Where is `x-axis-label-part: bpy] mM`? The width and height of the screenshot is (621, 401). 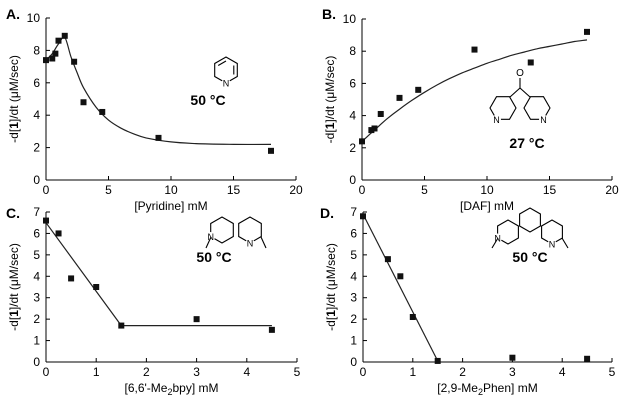
x-axis-label-part: bpy] mM is located at coordinates (195, 388).